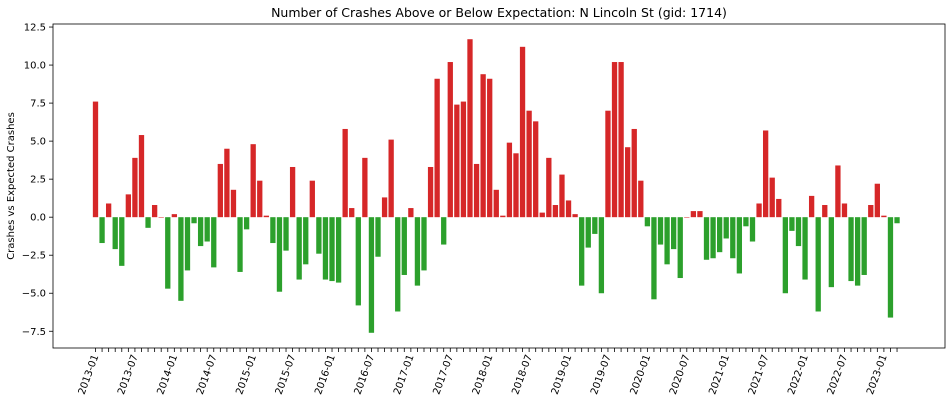  Describe the element at coordinates (35, 28) in the screenshot. I see `y-tick-label: 12.5` at that location.